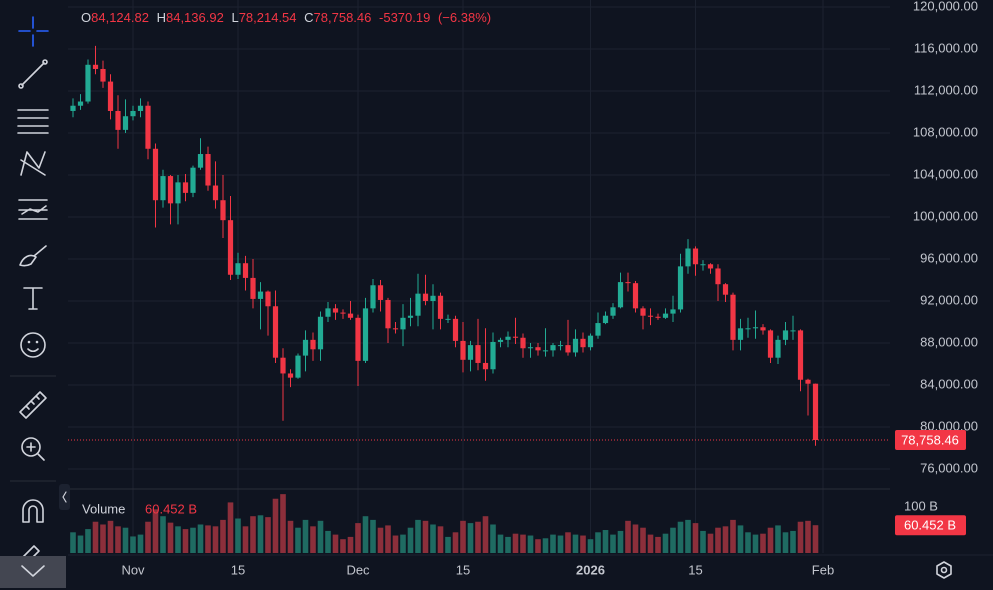 The image size is (993, 590). What do you see at coordinates (33, 31) in the screenshot?
I see `crosshair-tool` at bounding box center [33, 31].